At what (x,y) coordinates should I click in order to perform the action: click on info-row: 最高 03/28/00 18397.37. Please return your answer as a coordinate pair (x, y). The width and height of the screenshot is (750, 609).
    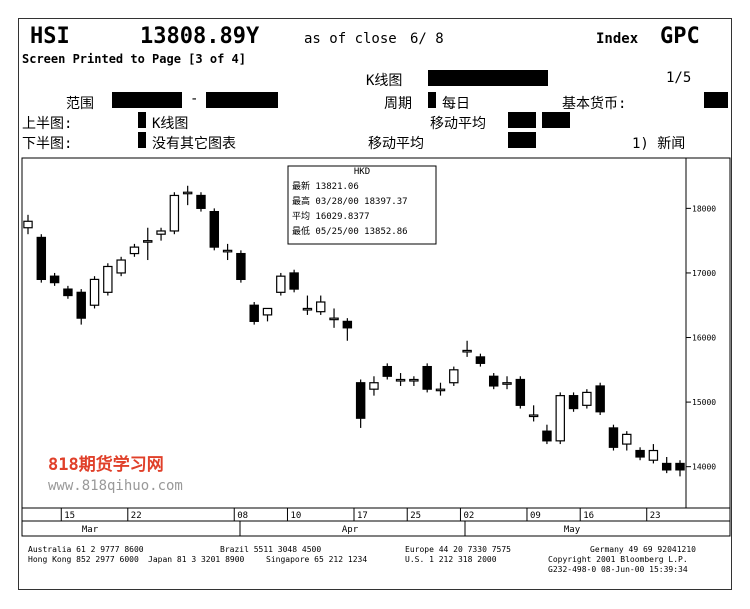
    Looking at the image, I should click on (350, 201).